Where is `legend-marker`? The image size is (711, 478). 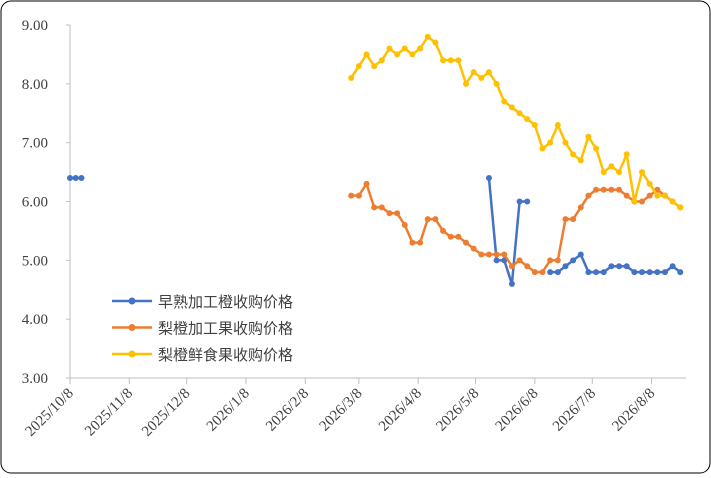
legend-marker is located at coordinates (132, 354).